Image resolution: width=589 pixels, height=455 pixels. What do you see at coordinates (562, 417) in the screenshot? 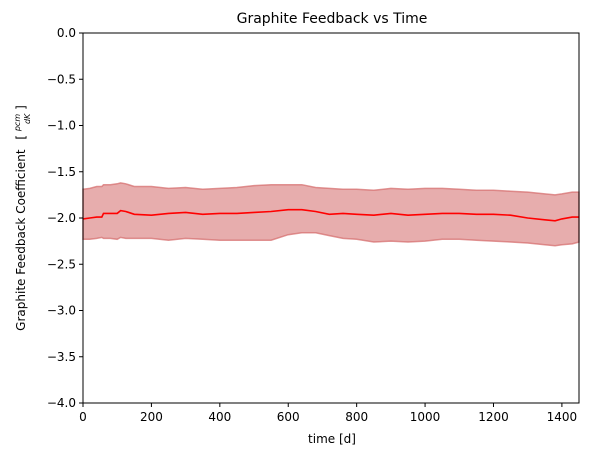
I see `x-tick-label: 1400` at bounding box center [562, 417].